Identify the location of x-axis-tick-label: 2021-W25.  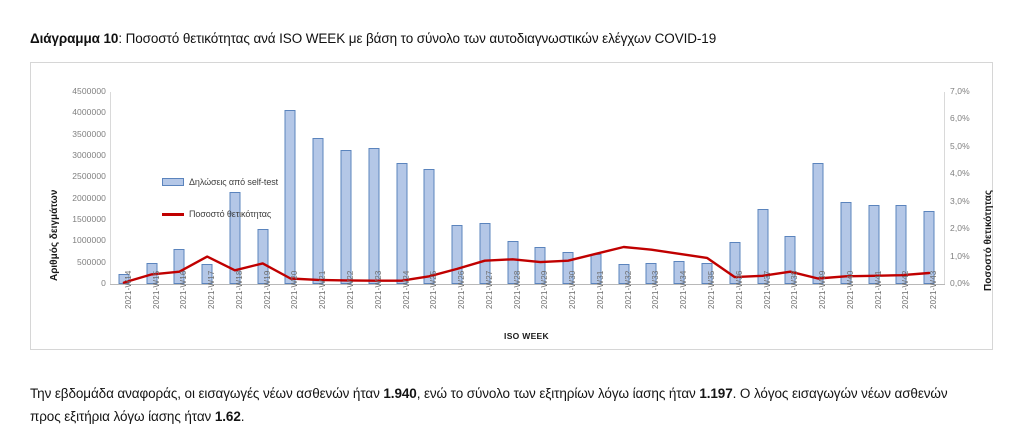
(434, 289).